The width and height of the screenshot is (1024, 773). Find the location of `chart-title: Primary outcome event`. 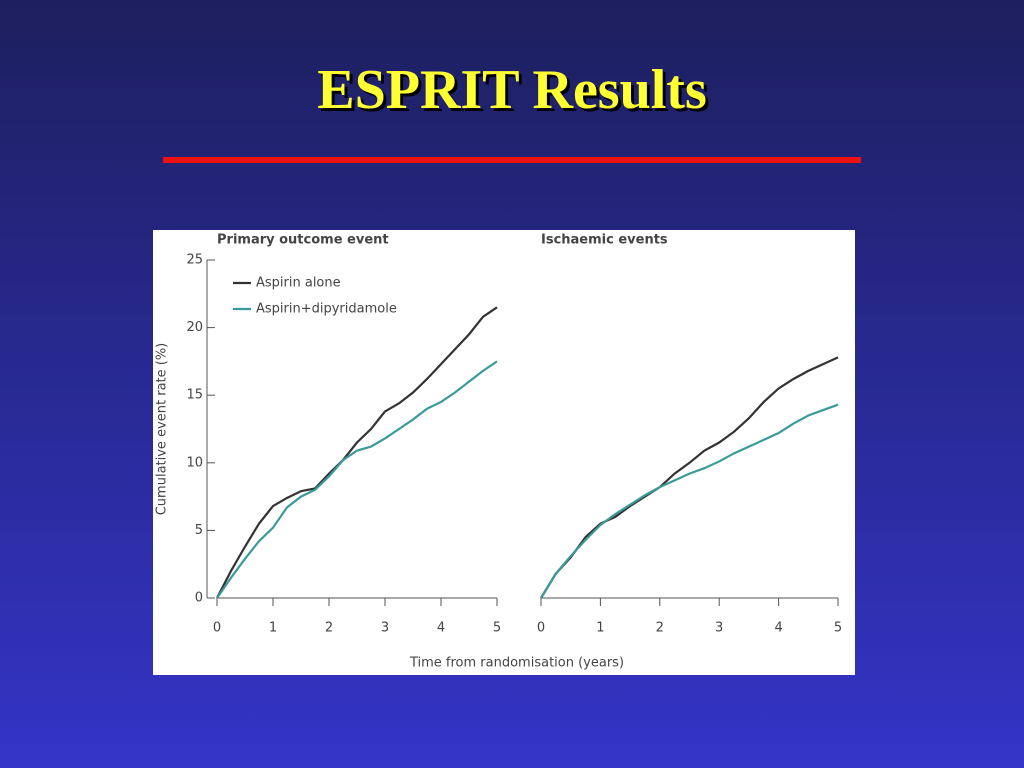

chart-title: Primary outcome event is located at coordinates (303, 240).